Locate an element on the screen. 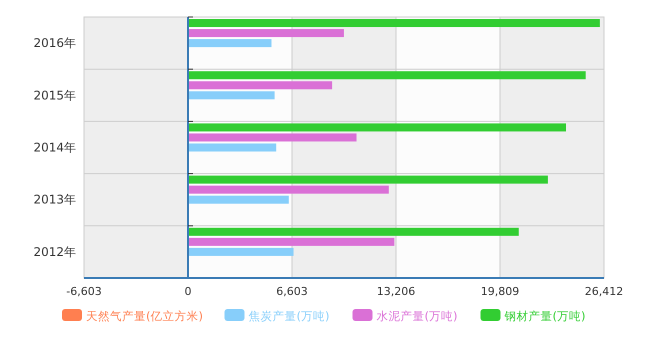 This screenshot has width=656, height=339. y-tick-label: 2015年 is located at coordinates (54, 95).